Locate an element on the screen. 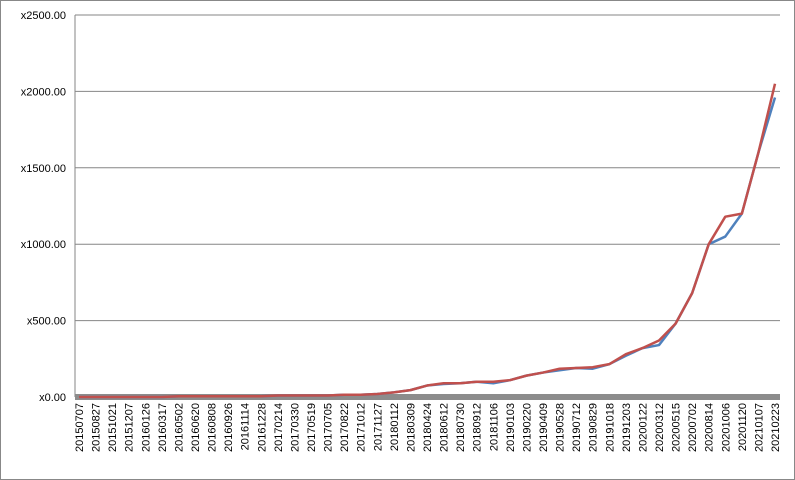  x-tick-label: 20190409 is located at coordinates (544, 427).